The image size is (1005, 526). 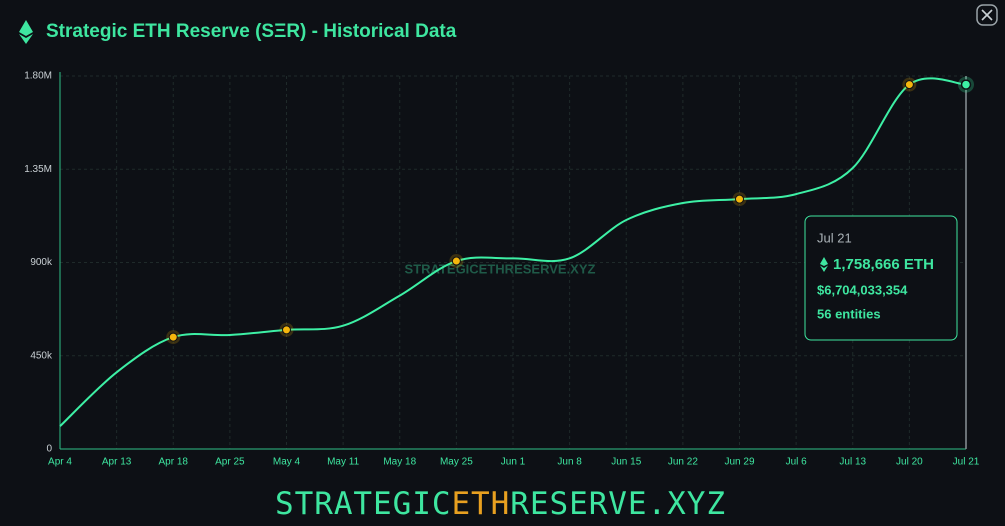 I want to click on x-tick-label: Jul 6, so click(x=797, y=462).